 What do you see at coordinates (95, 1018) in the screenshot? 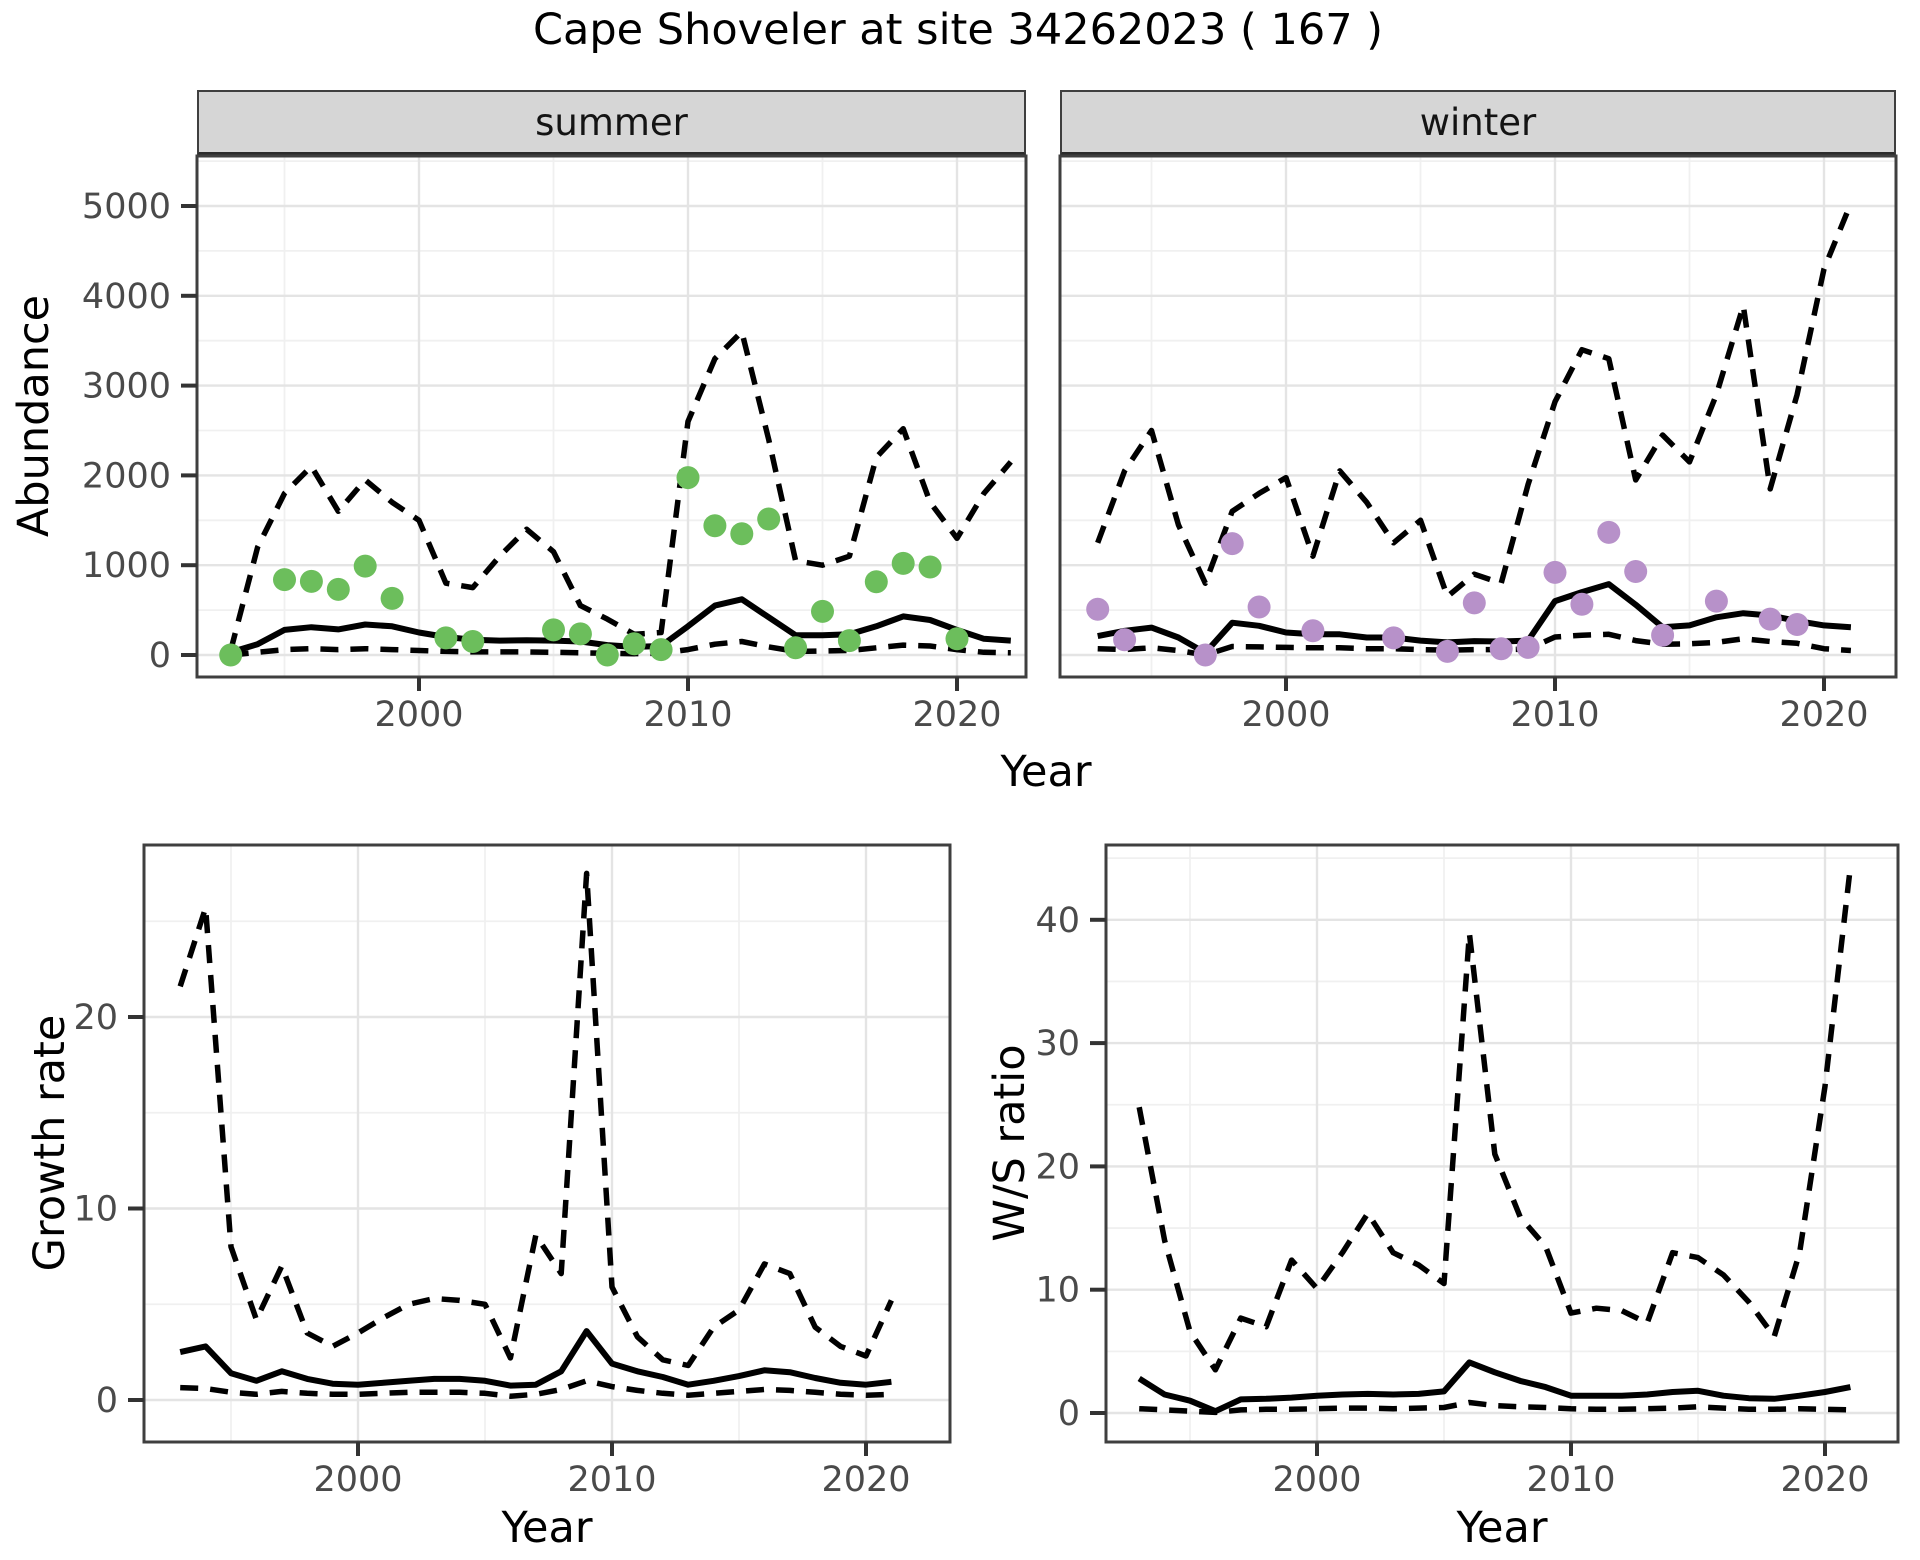
I see `growth-y-tick-label: 20` at bounding box center [95, 1018].